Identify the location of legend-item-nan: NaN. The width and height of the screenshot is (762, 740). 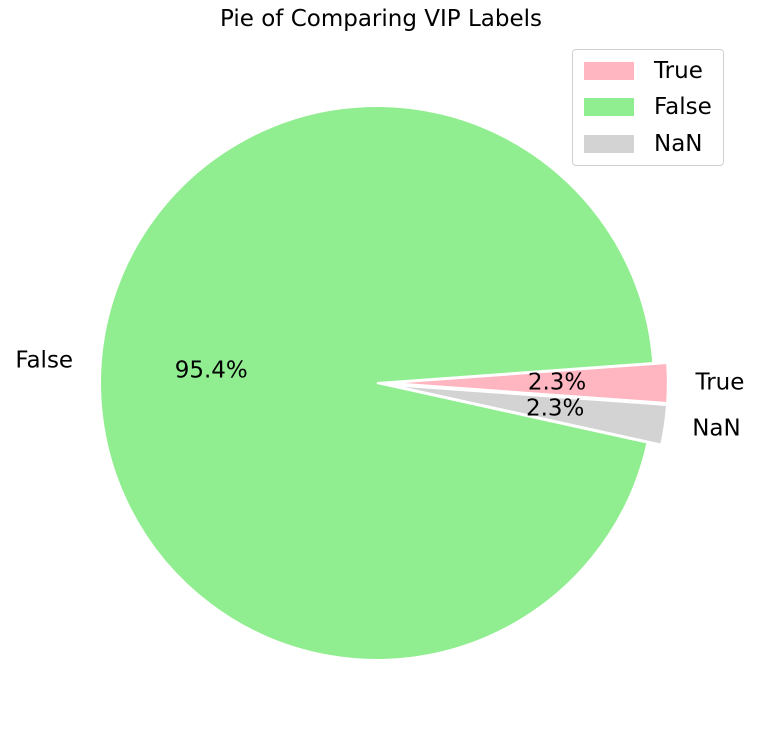
(643, 144).